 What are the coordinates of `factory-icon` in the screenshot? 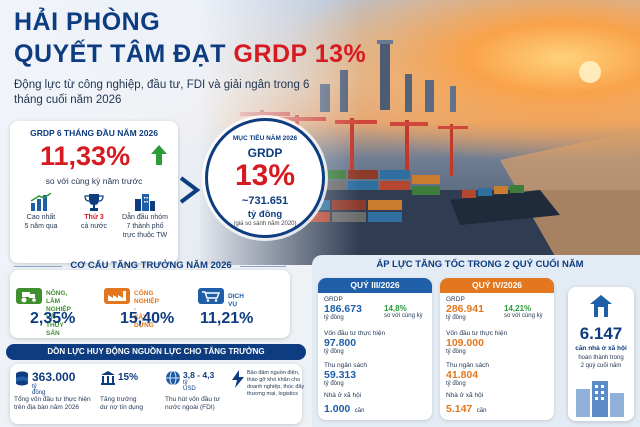 It's located at (117, 296).